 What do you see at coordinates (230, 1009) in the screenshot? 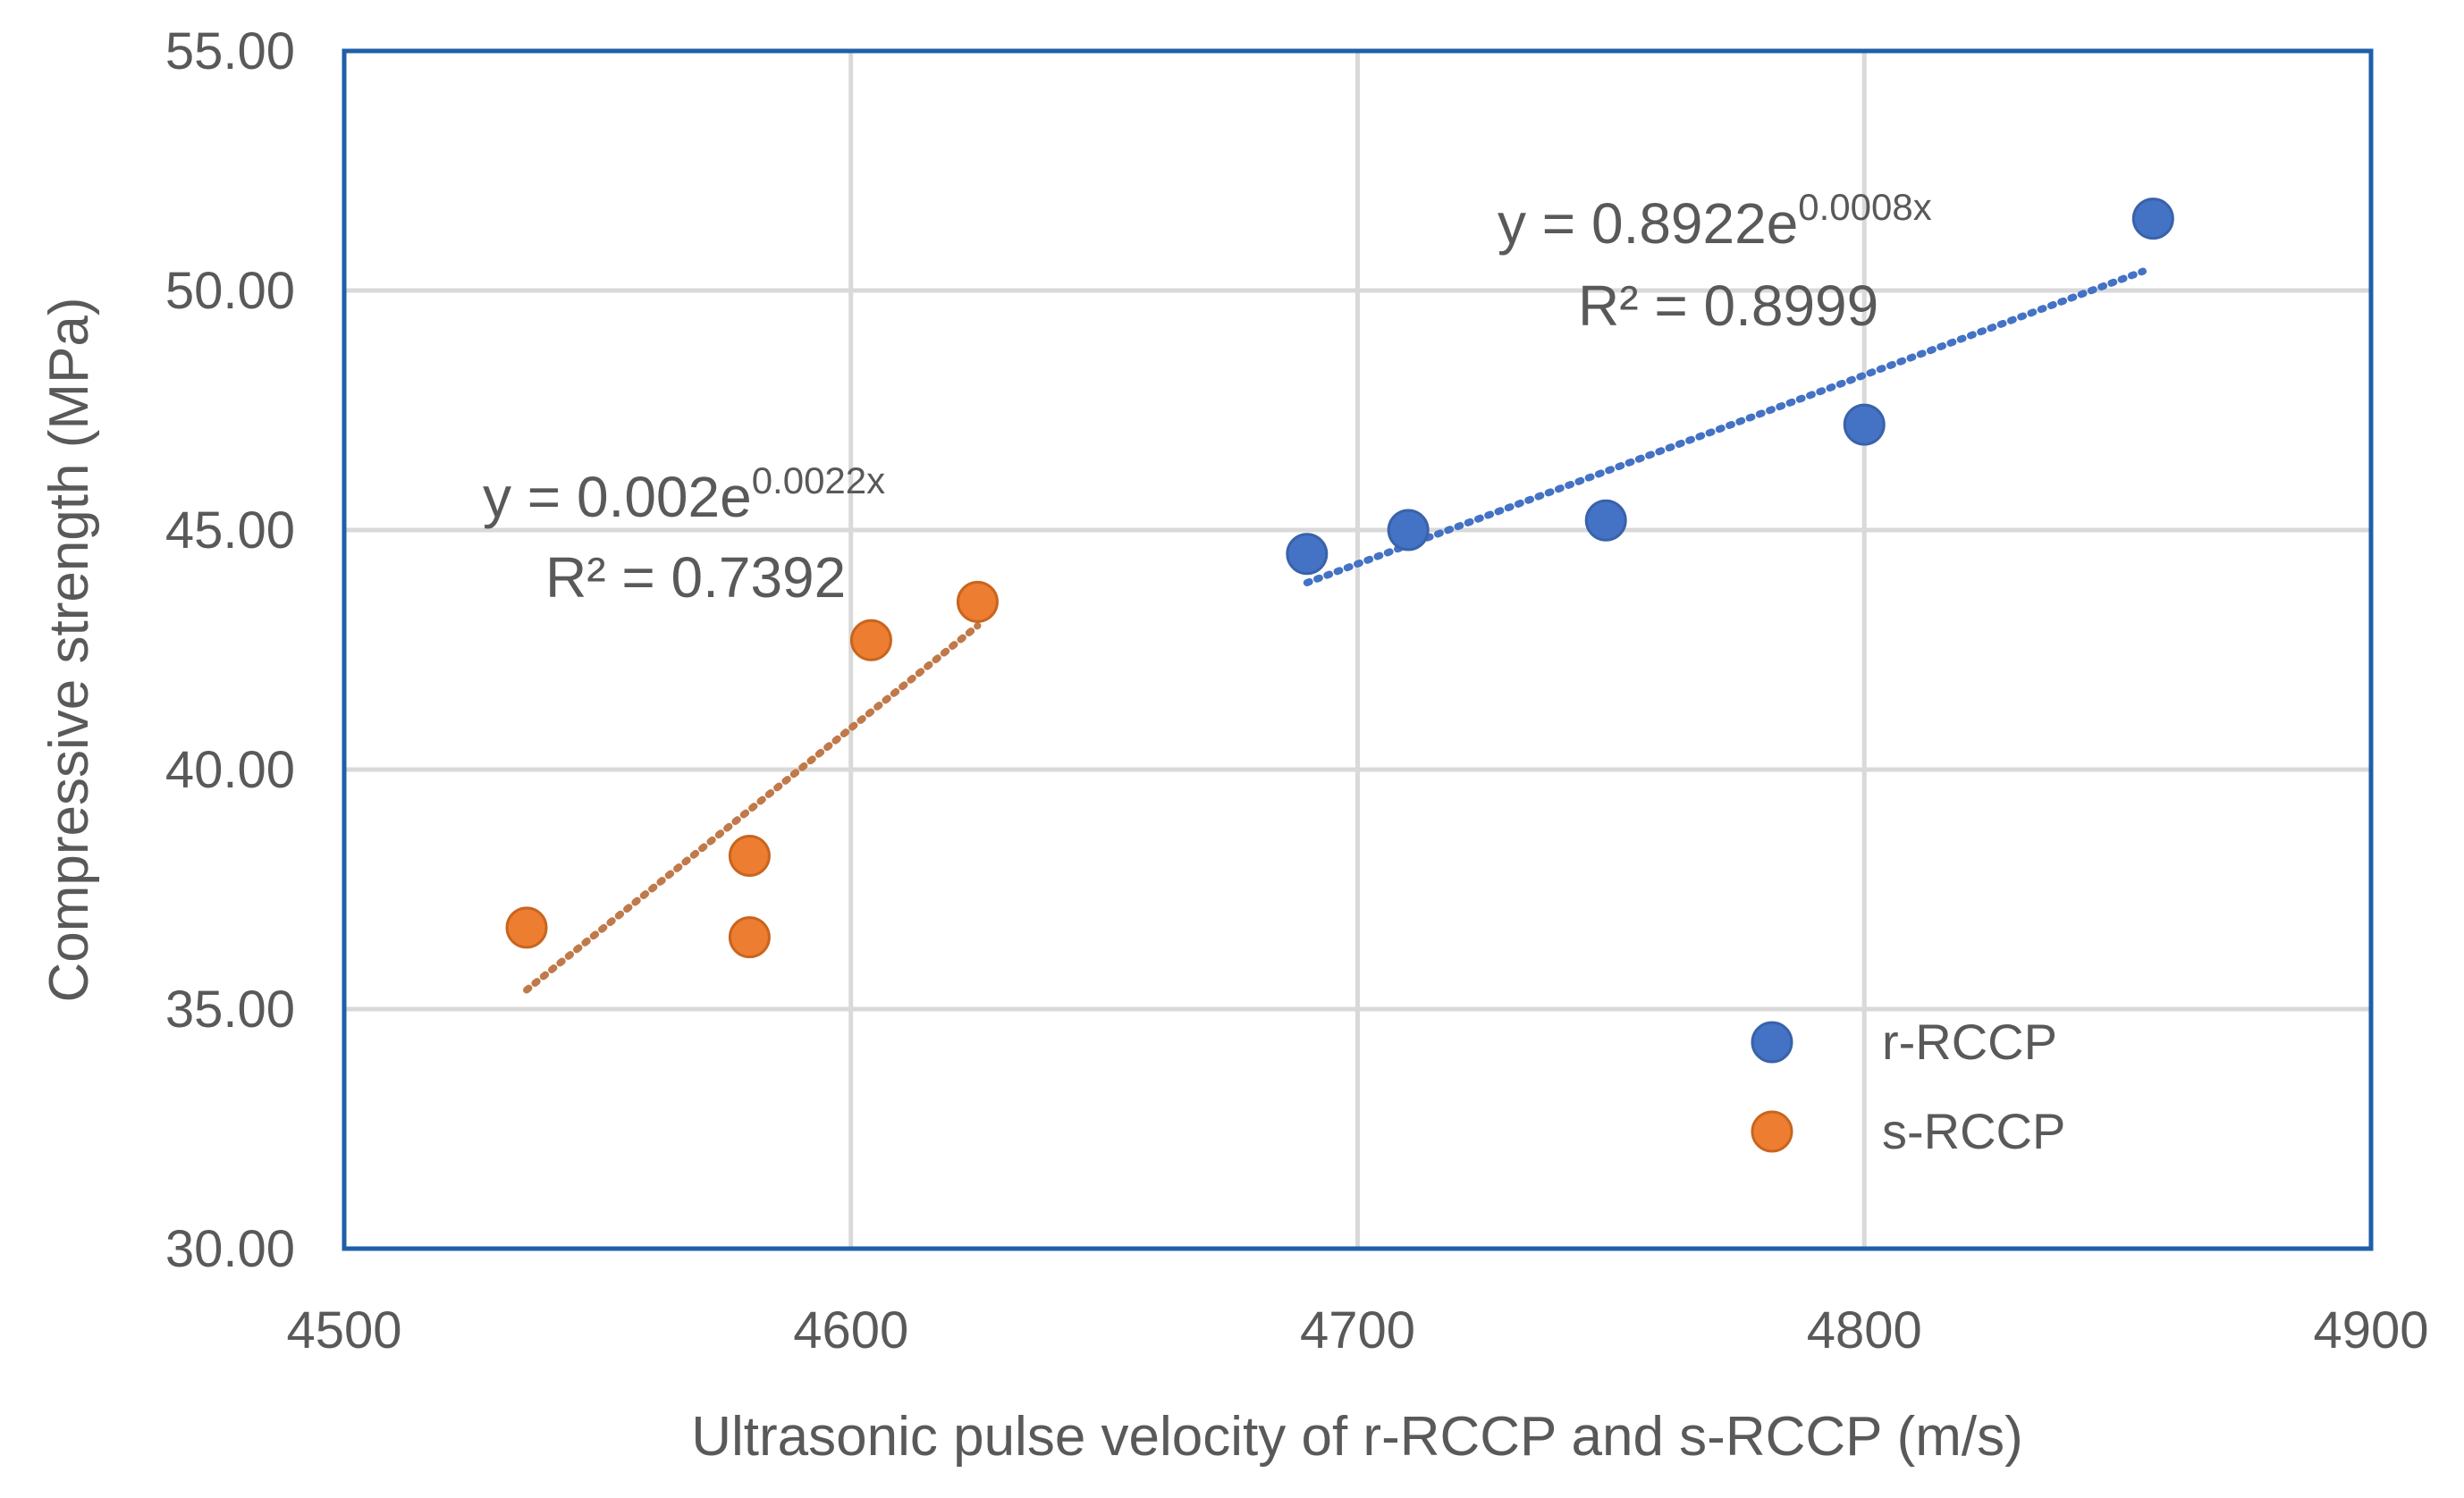
I see `y-tick-label: 35.00` at bounding box center [230, 1009].